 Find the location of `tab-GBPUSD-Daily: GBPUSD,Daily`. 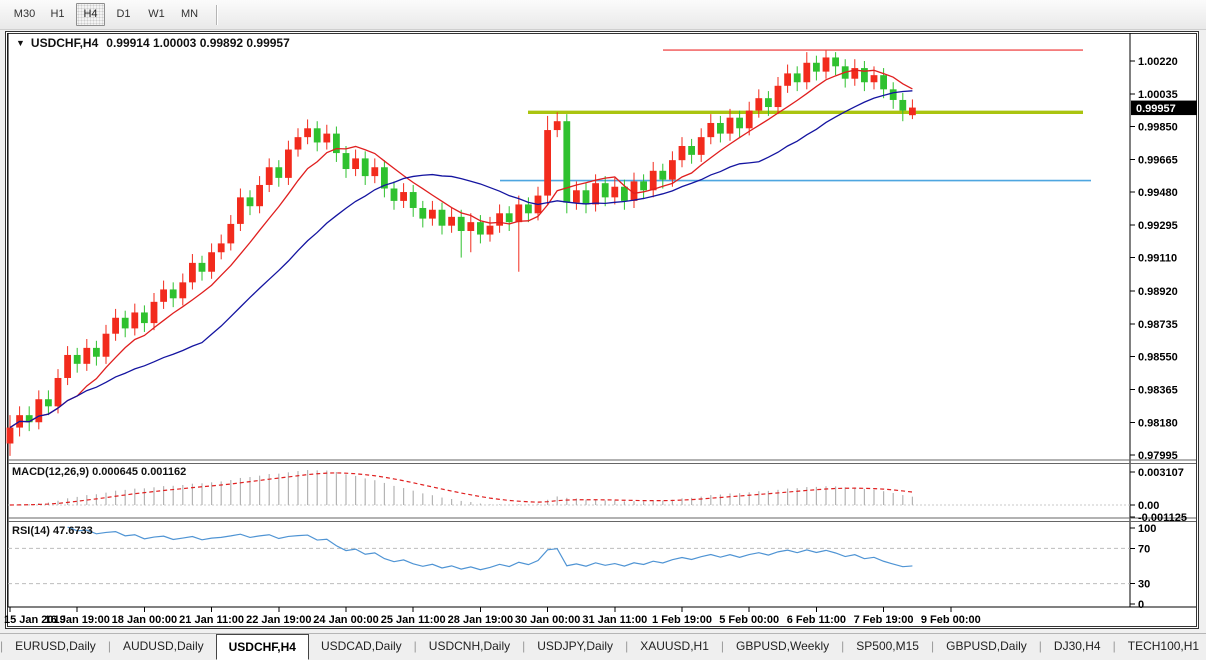

tab-GBPUSD-Daily: GBPUSD,Daily is located at coordinates (986, 646).